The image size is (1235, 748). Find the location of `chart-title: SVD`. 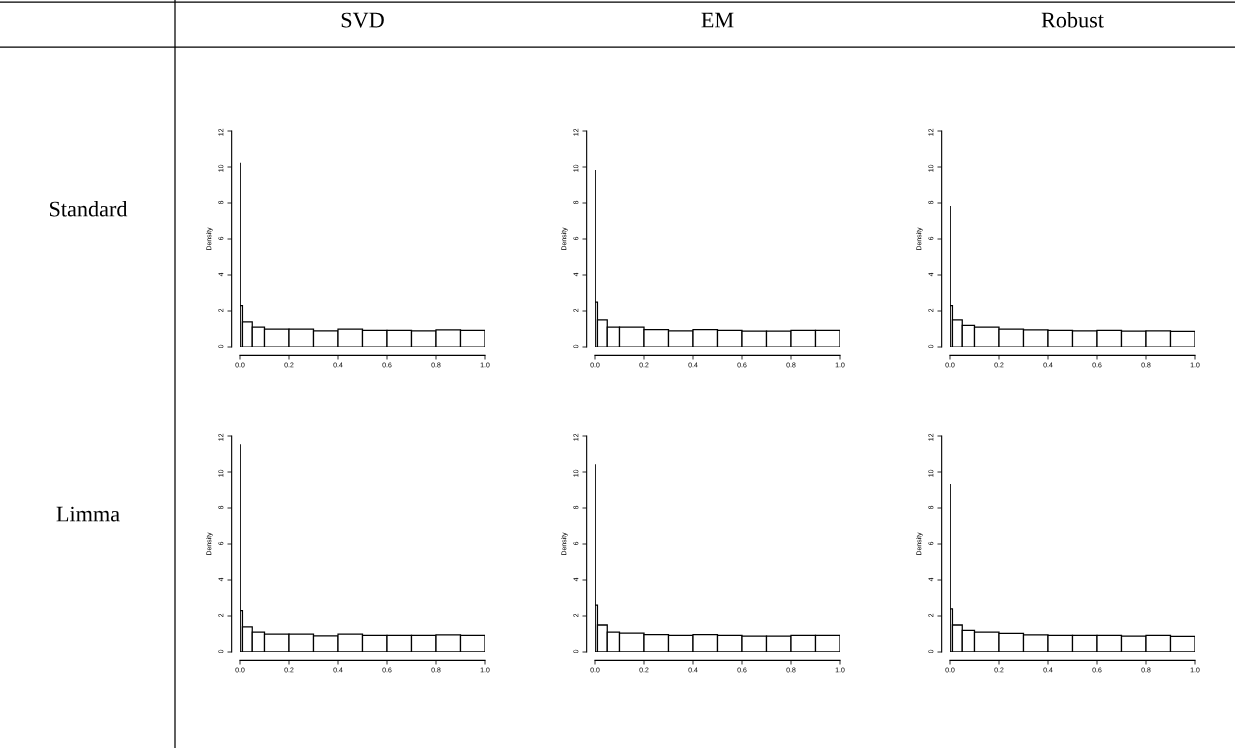

chart-title: SVD is located at coordinates (362, 20).